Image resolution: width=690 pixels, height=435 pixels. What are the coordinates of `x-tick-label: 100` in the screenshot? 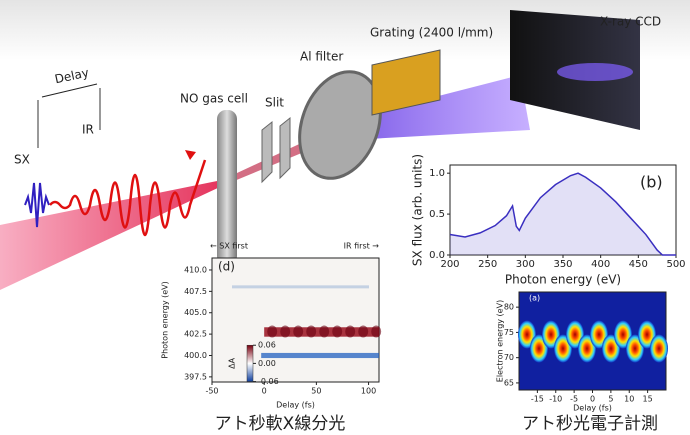 It's located at (368, 391).